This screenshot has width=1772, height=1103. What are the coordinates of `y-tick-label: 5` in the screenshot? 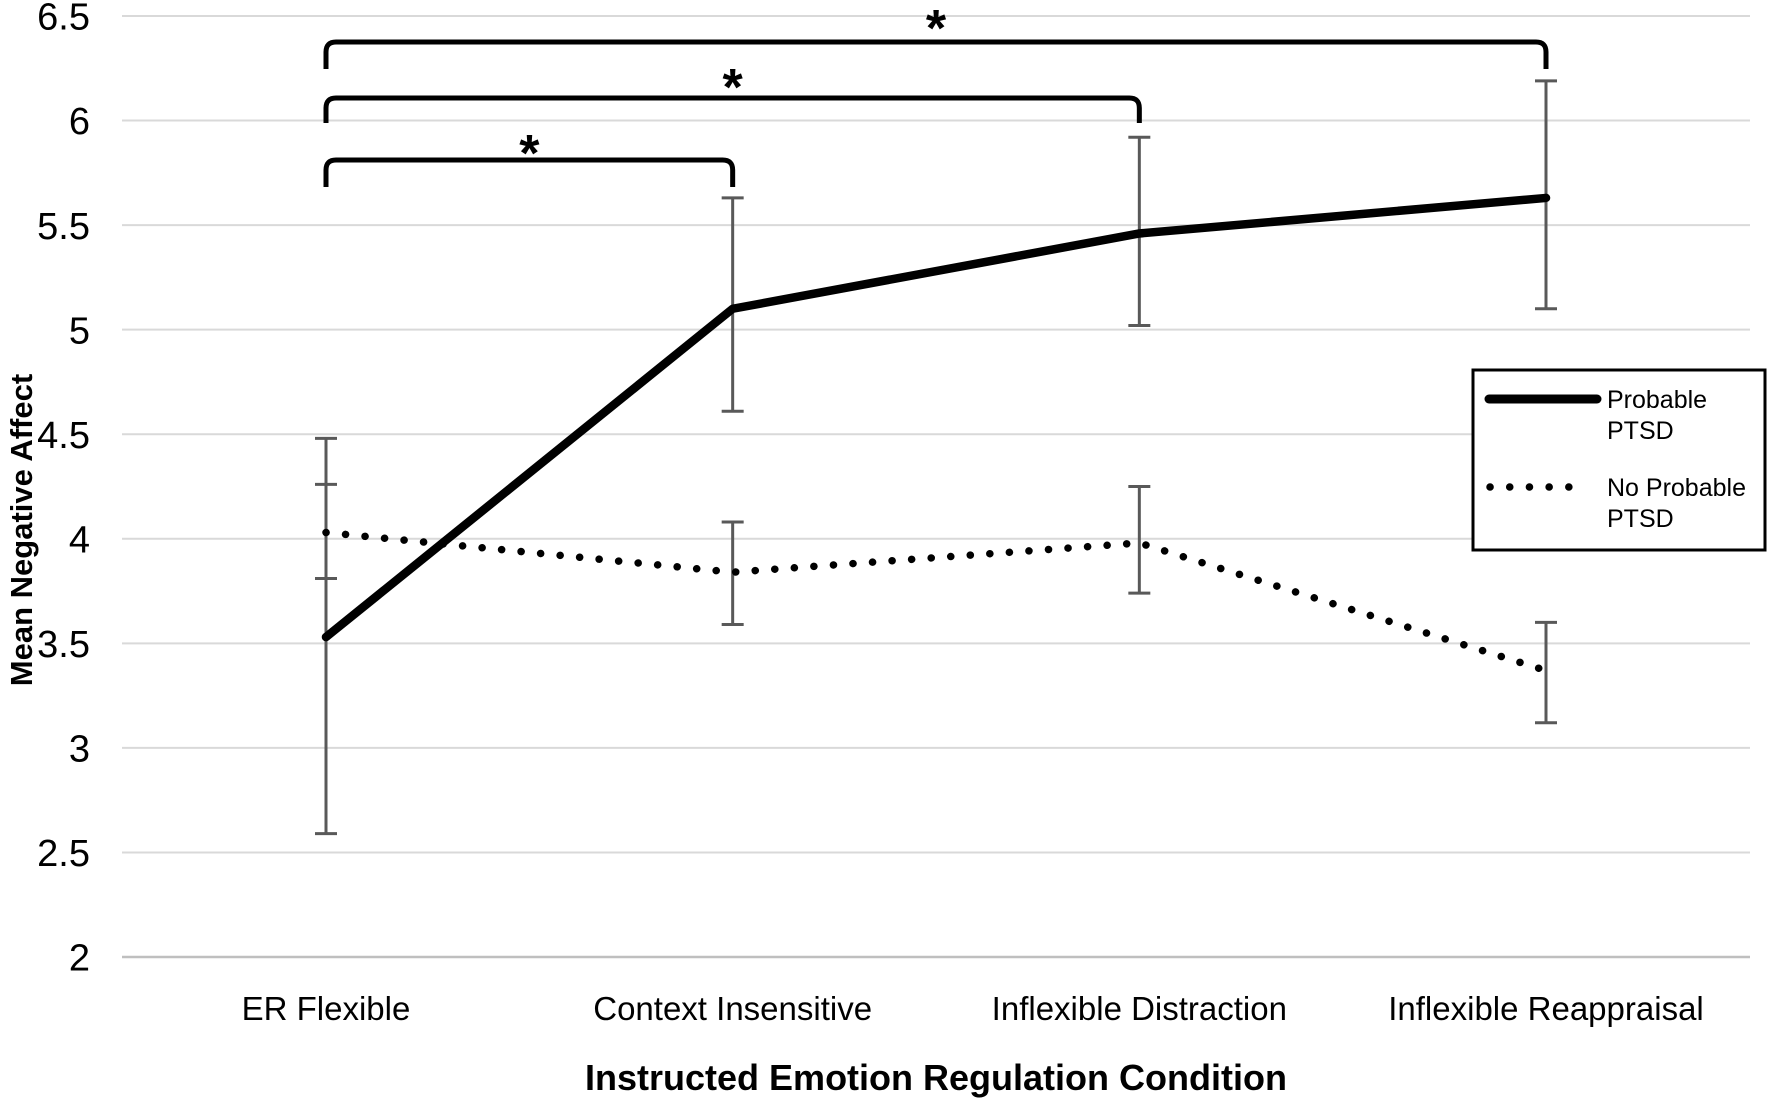 It's located at (79, 331).